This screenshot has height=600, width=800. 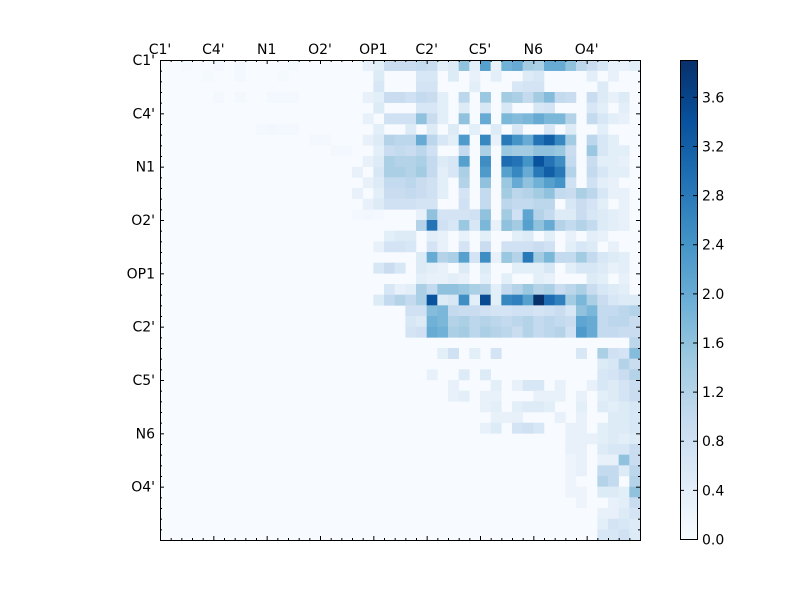 I want to click on y-tick-label: OP1, so click(x=141, y=274).